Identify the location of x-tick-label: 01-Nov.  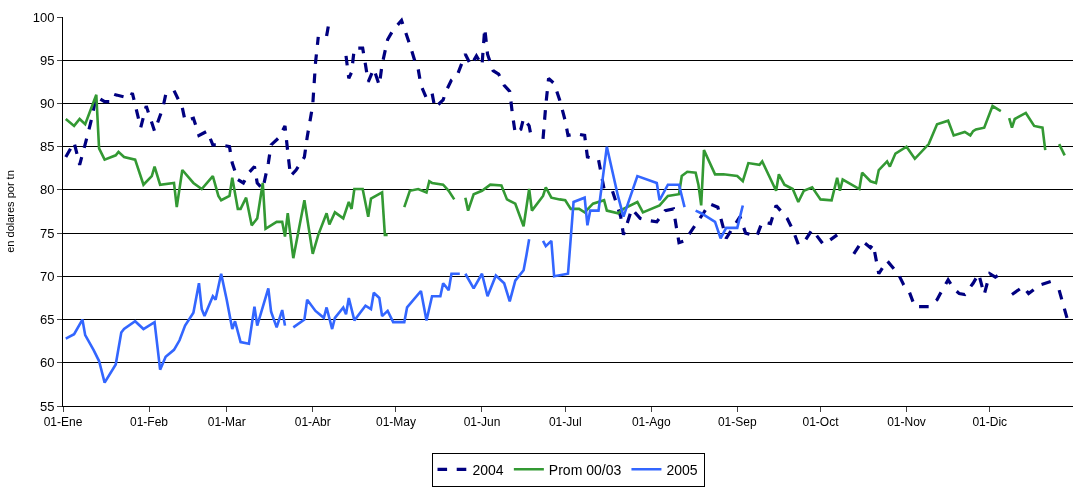
(906, 422).